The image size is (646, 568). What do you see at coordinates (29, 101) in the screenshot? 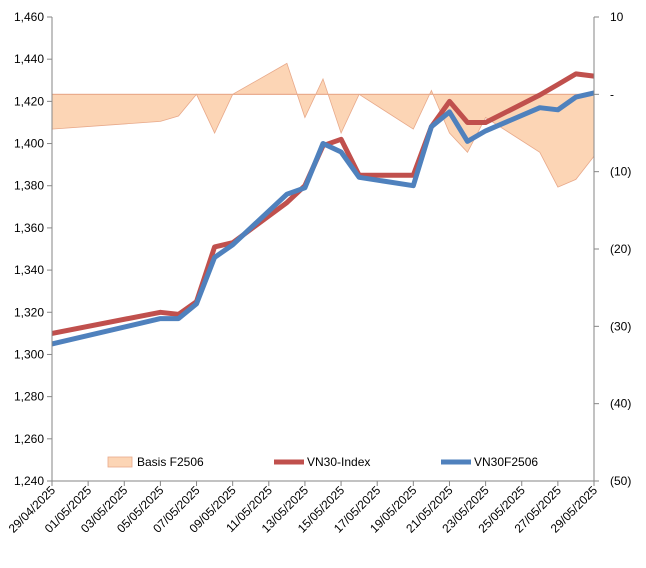
I see `y-left-tick-label: 1,420` at bounding box center [29, 101].